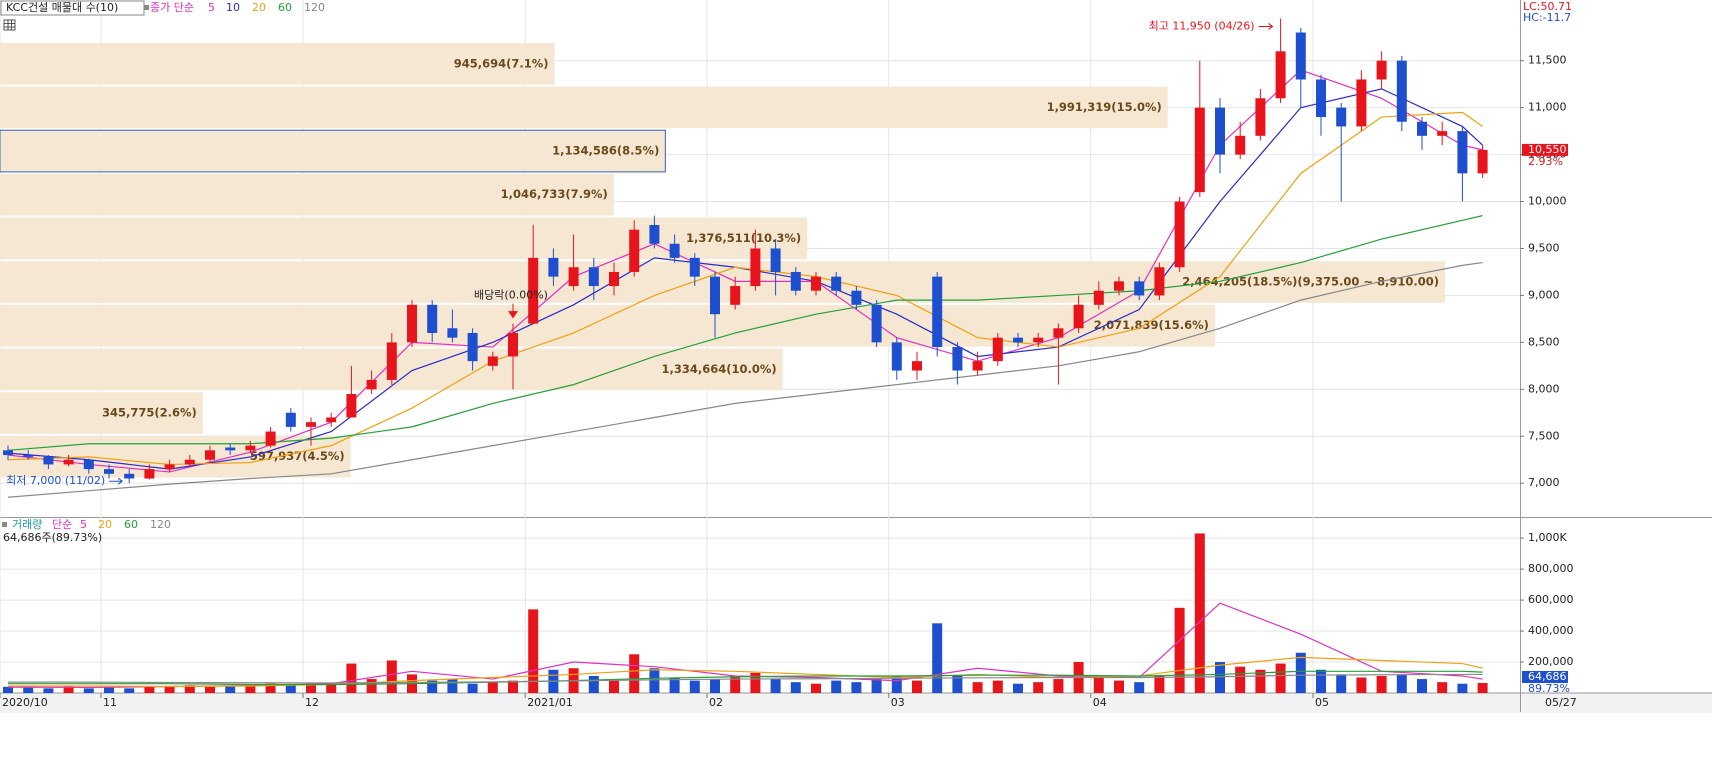  What do you see at coordinates (898, 702) in the screenshot?
I see `x-tick-label: 03` at bounding box center [898, 702].